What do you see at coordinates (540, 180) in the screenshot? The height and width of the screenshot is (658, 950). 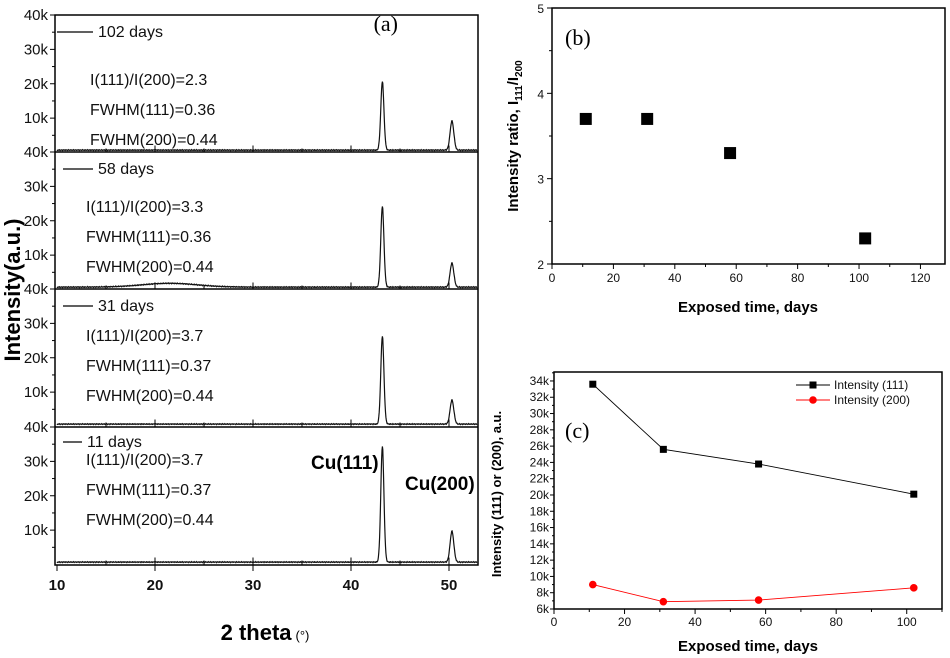 I see `y-tick-label: 3` at bounding box center [540, 180].